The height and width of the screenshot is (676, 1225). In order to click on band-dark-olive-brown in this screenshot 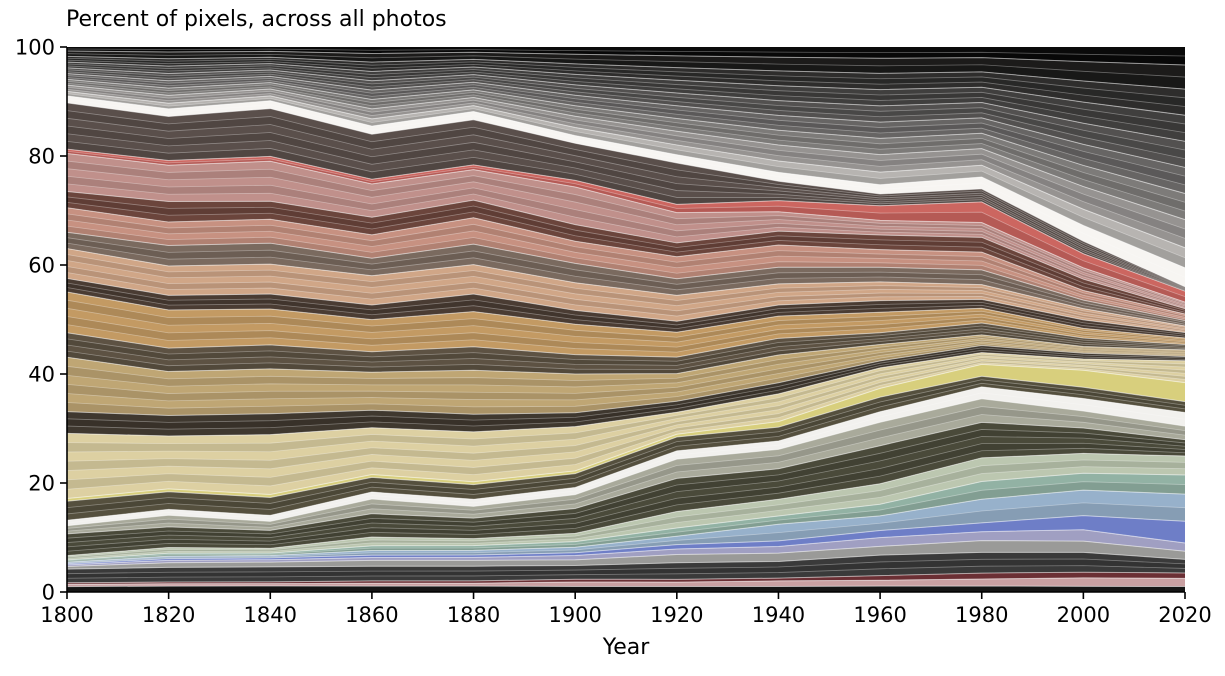, I will do `click(626, 349)`.